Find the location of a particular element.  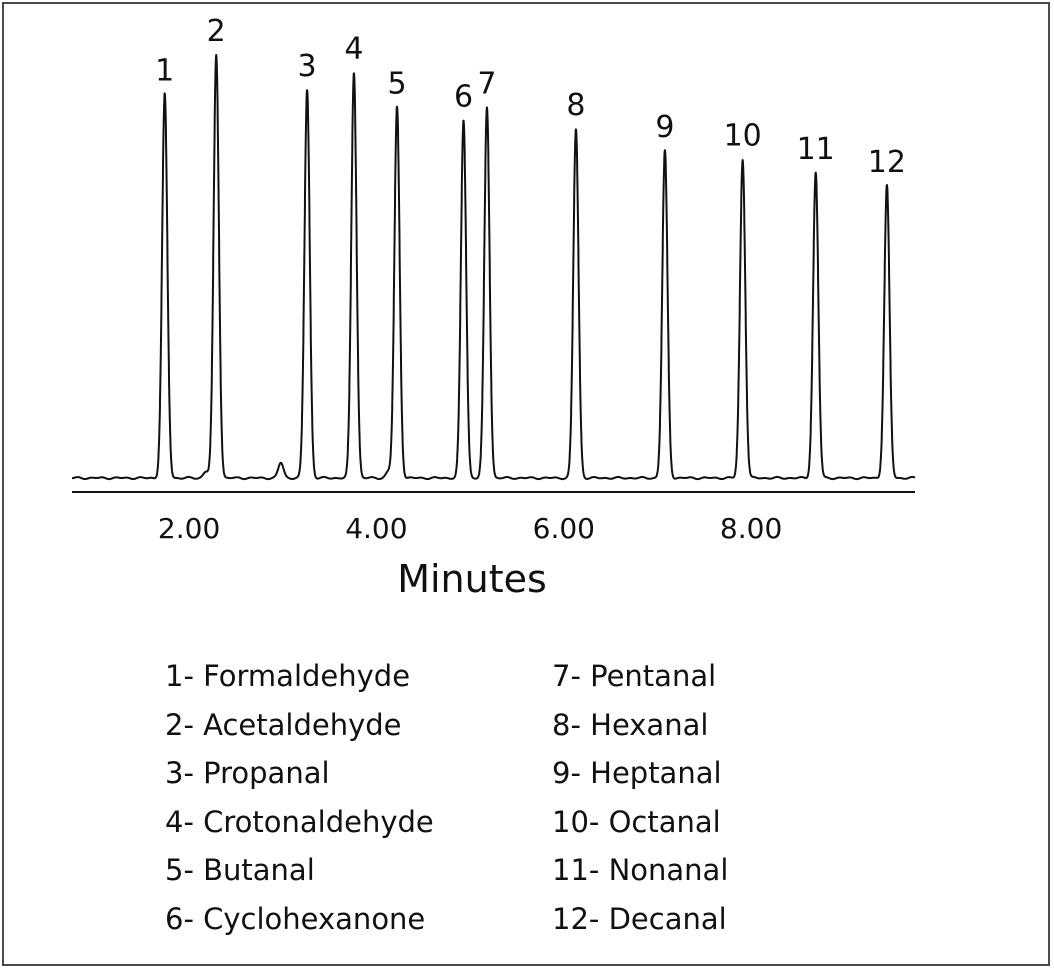

peak-label: 12 is located at coordinates (887, 162).